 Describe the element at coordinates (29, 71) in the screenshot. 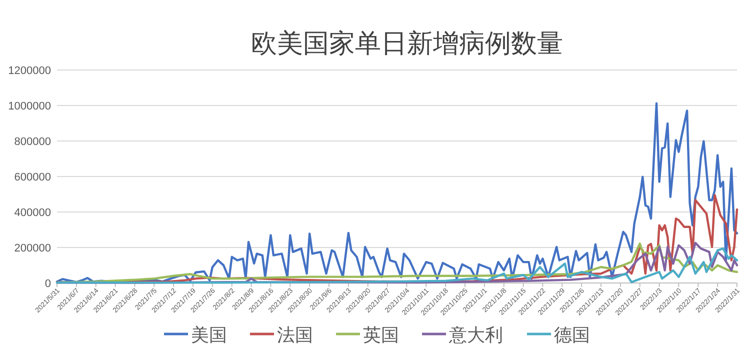

I see `y-tick-label: 1200000` at that location.